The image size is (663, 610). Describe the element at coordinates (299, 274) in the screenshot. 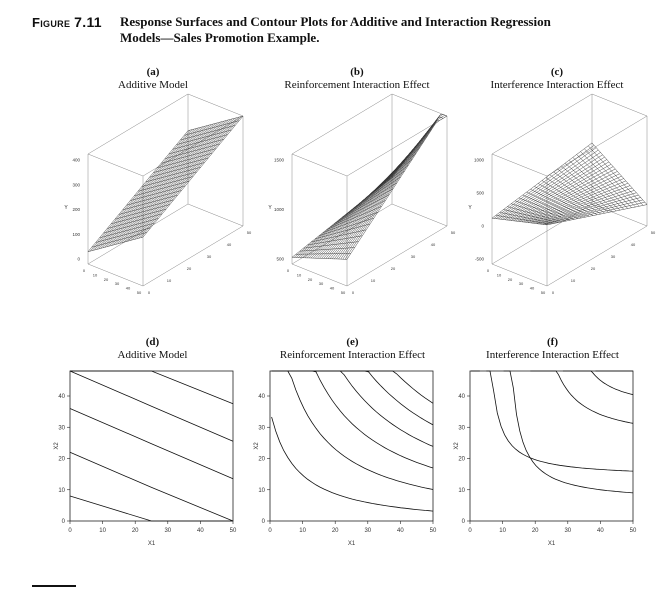

I see `x1-tick-label: 10` at that location.